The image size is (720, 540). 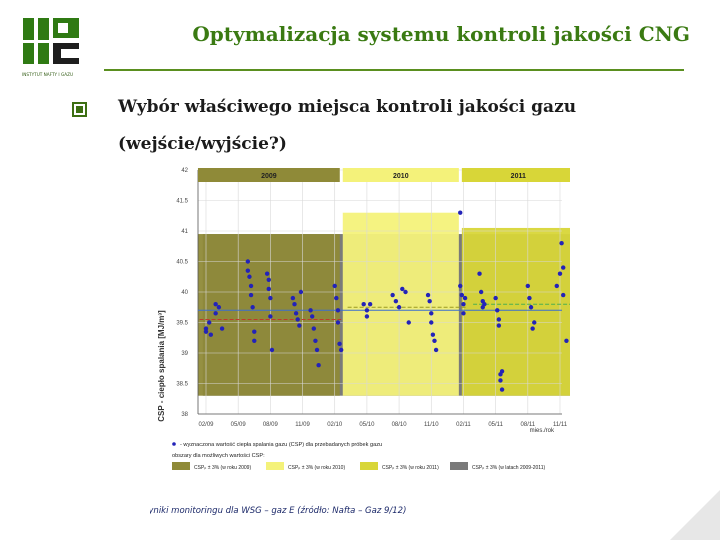 What do you see at coordinates (316, 468) in the screenshot?
I see `legend-area-label: CSPₚ ± 3% (w roku 2010)` at bounding box center [316, 468].